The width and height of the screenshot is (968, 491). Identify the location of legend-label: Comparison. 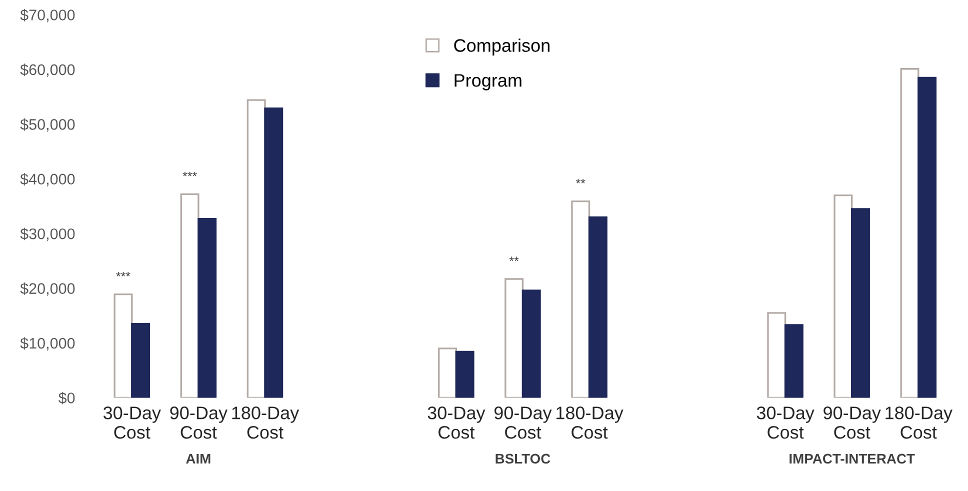
(502, 47).